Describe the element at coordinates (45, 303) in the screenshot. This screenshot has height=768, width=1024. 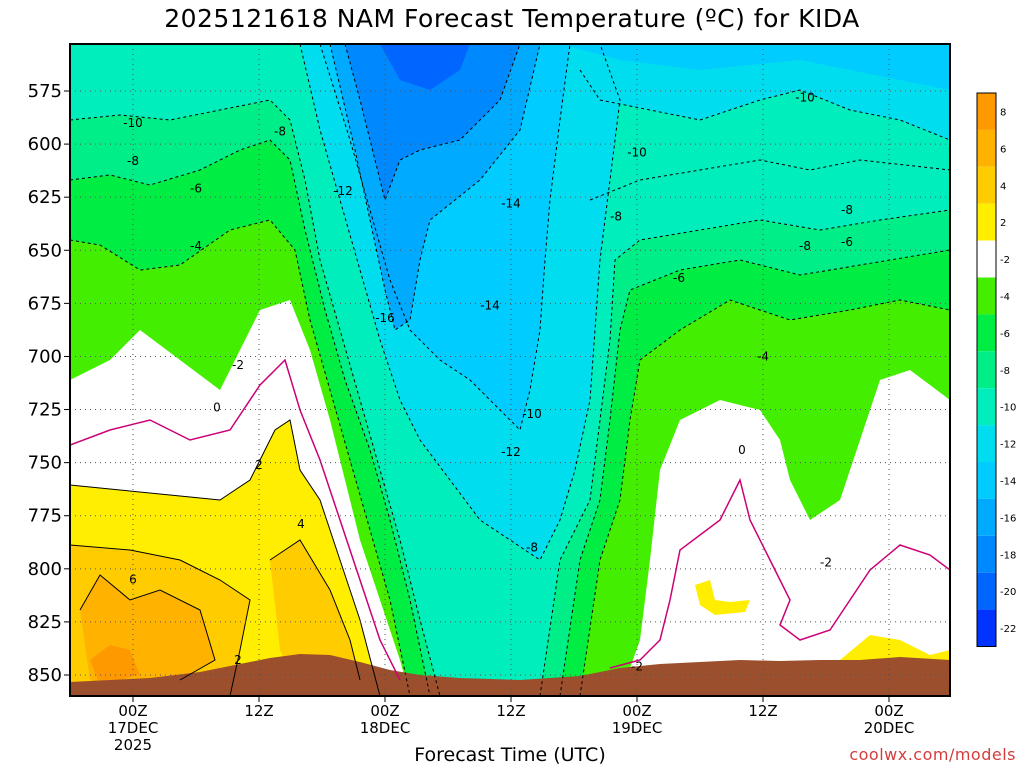
I see `y-tick-label: 675` at that location.